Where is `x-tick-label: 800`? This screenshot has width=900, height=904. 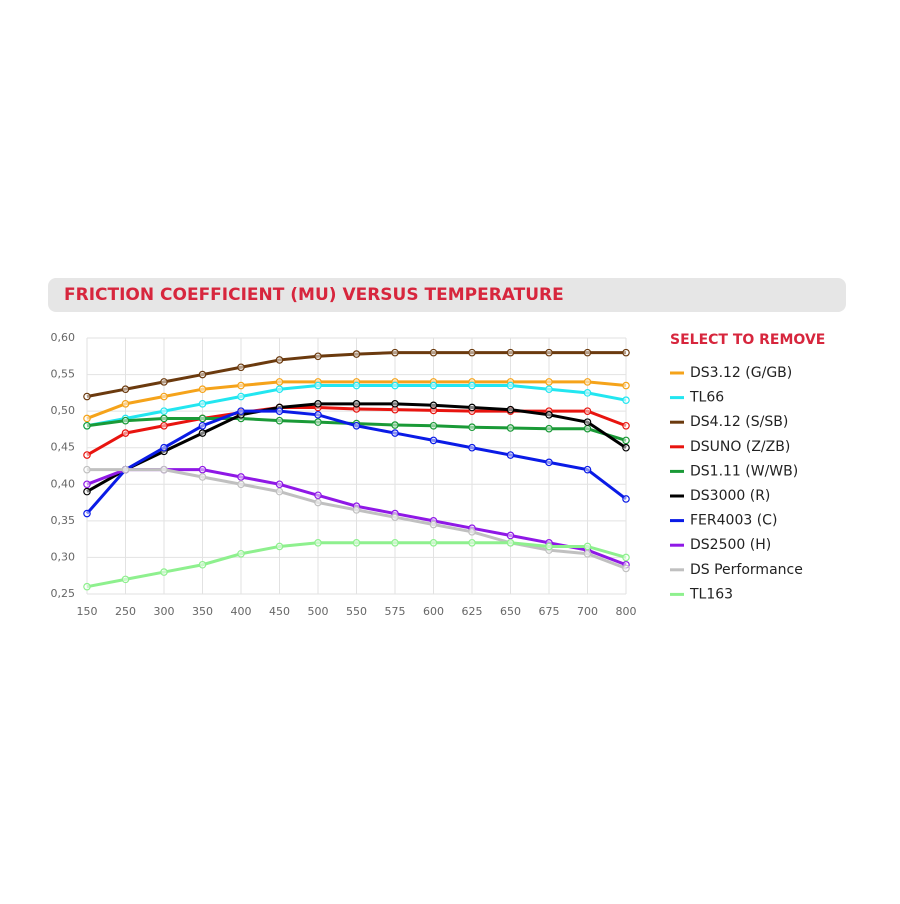 x-tick-label: 800 is located at coordinates (626, 611).